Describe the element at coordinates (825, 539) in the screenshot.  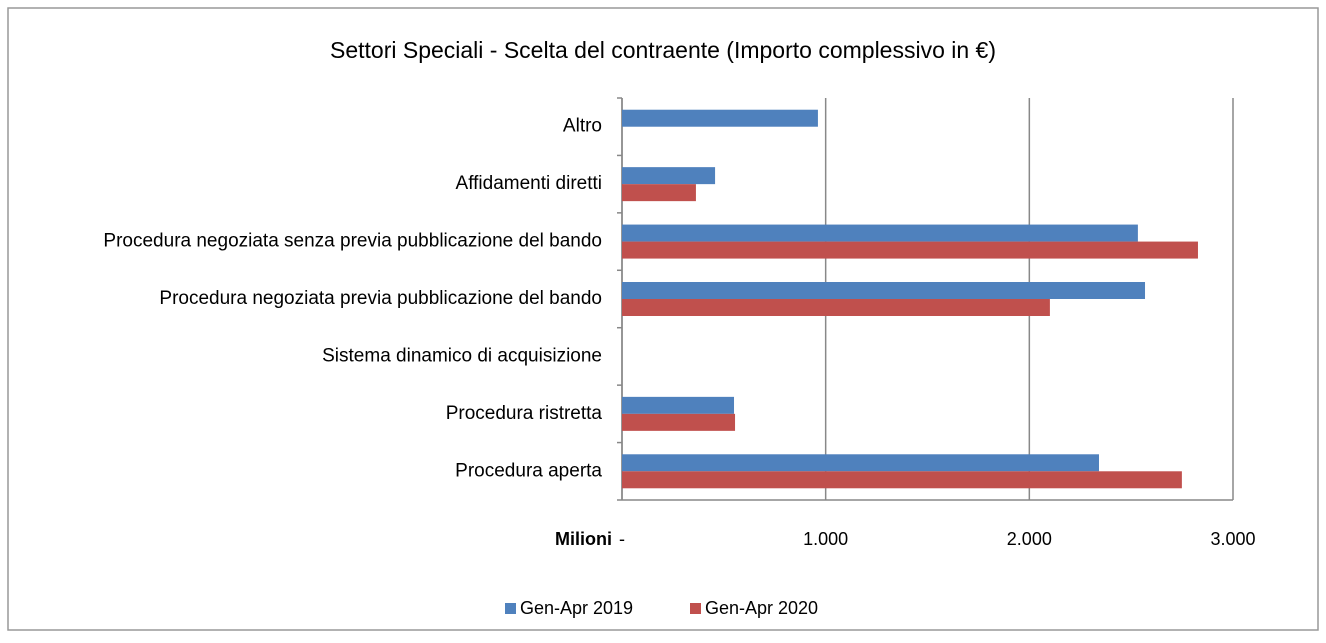
I see `x-tick-label: 1.000` at that location.